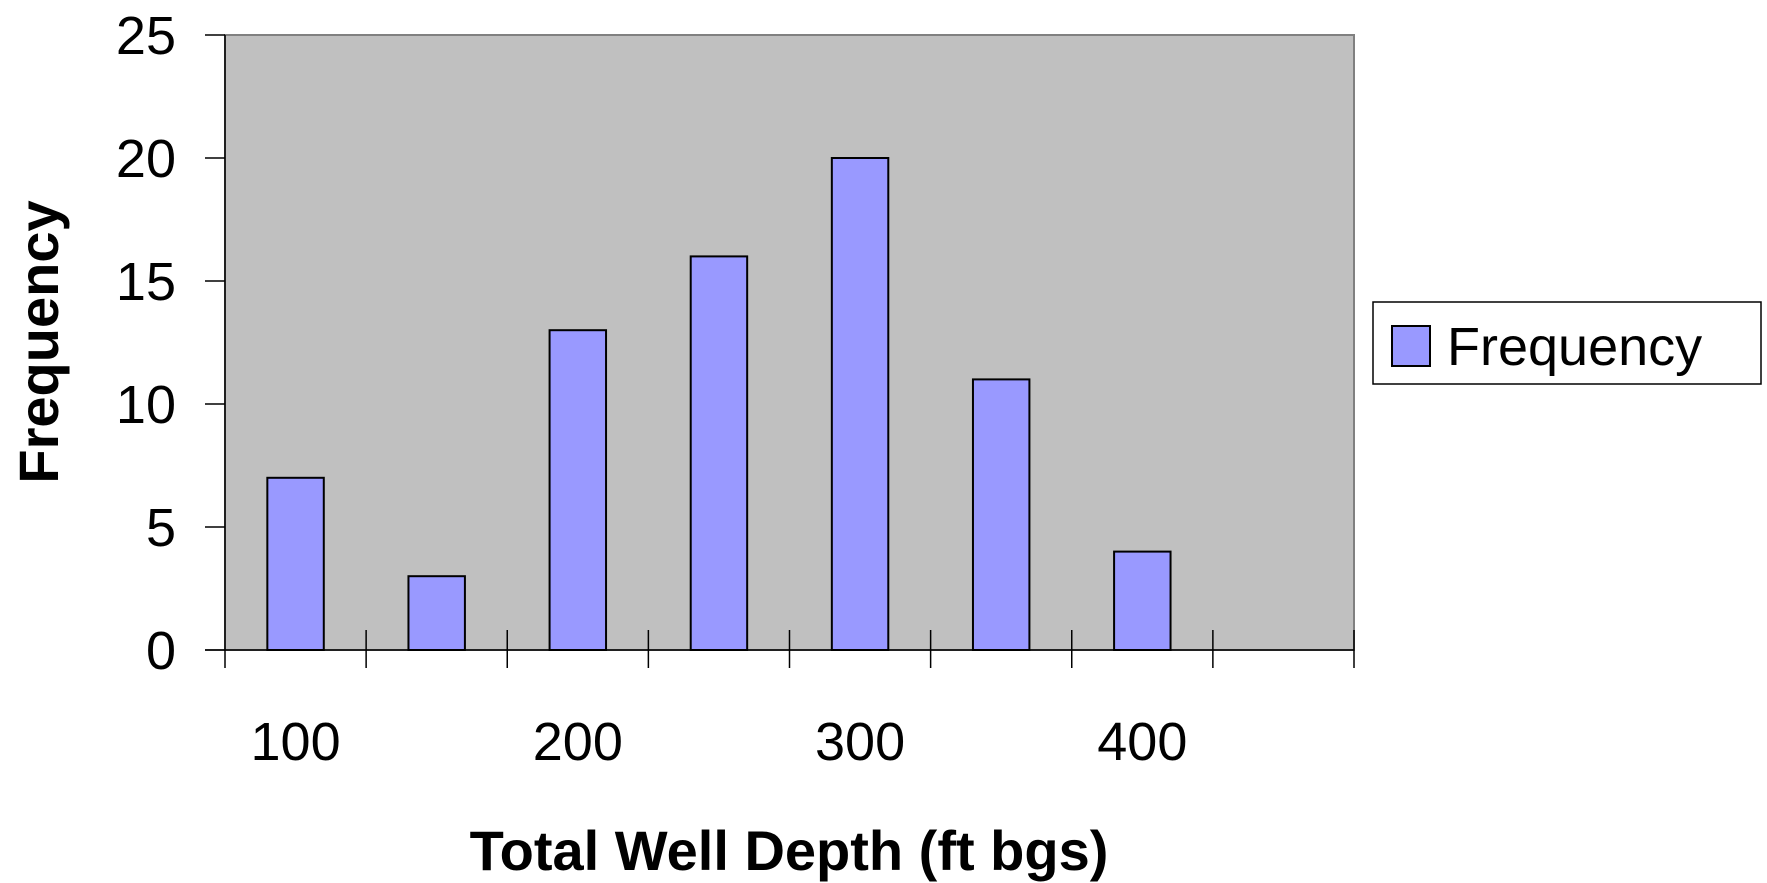 The height and width of the screenshot is (883, 1767). What do you see at coordinates (161, 651) in the screenshot?
I see `y-tick-label: 0` at bounding box center [161, 651].